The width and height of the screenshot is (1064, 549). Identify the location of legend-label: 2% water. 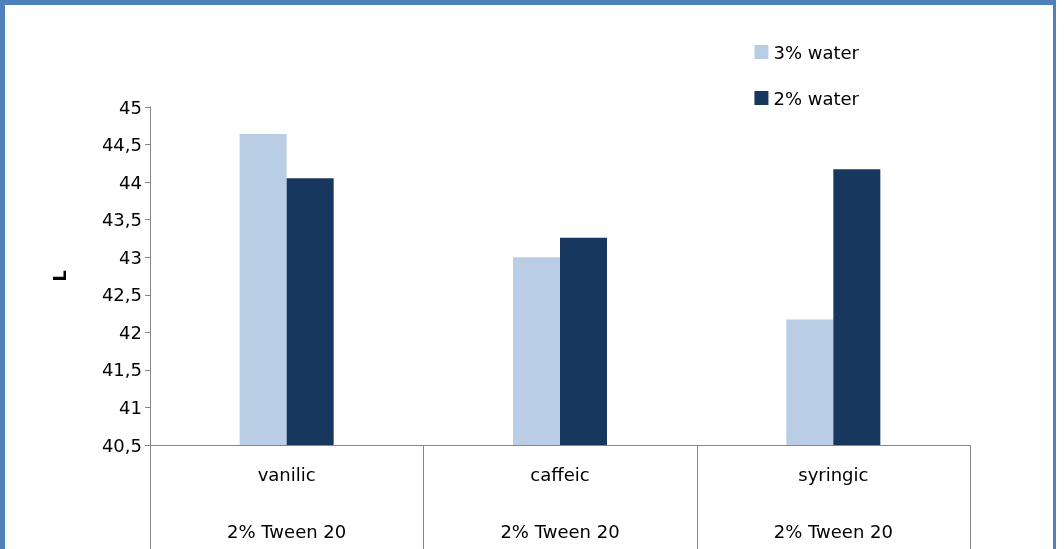
(816, 98).